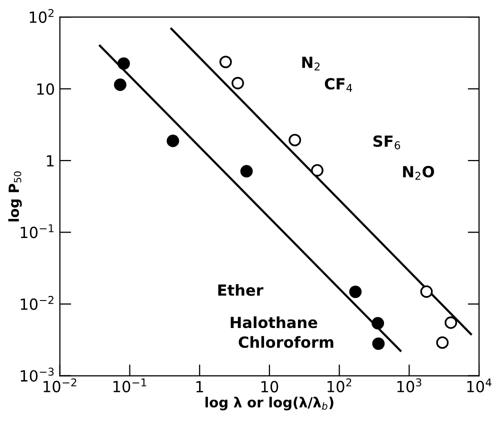 Image resolution: width=499 pixels, height=427 pixels. I want to click on x-tick-label: 10$^{−1}$, so click(129, 385).